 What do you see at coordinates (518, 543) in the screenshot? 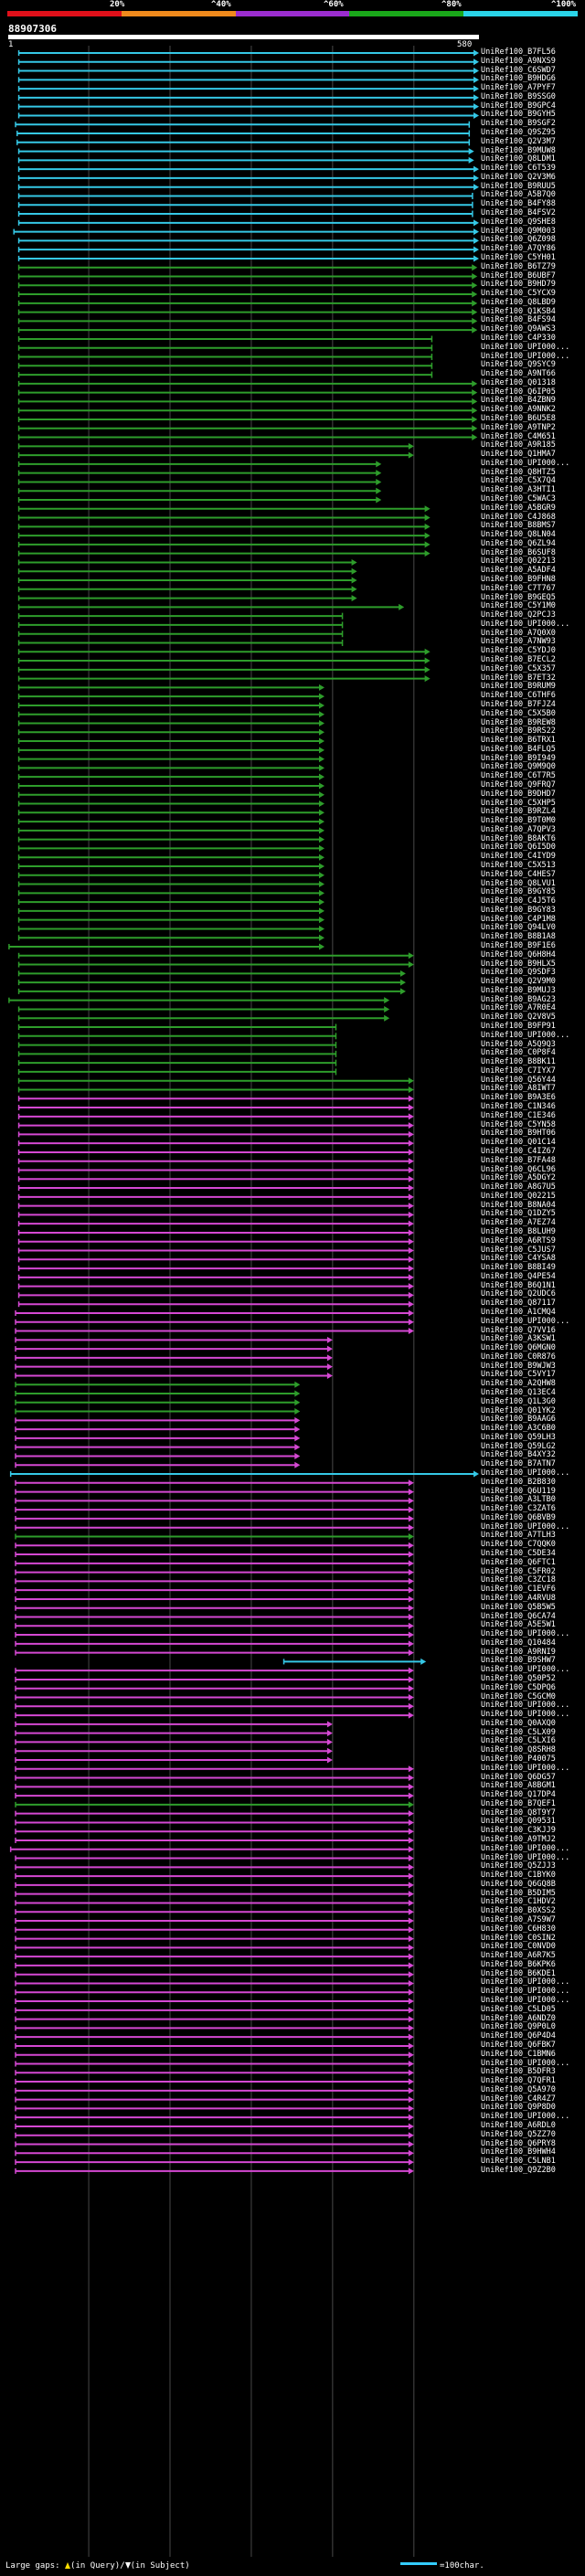
I see `hit-label: UniRef100_Q6ZL94` at bounding box center [518, 543].